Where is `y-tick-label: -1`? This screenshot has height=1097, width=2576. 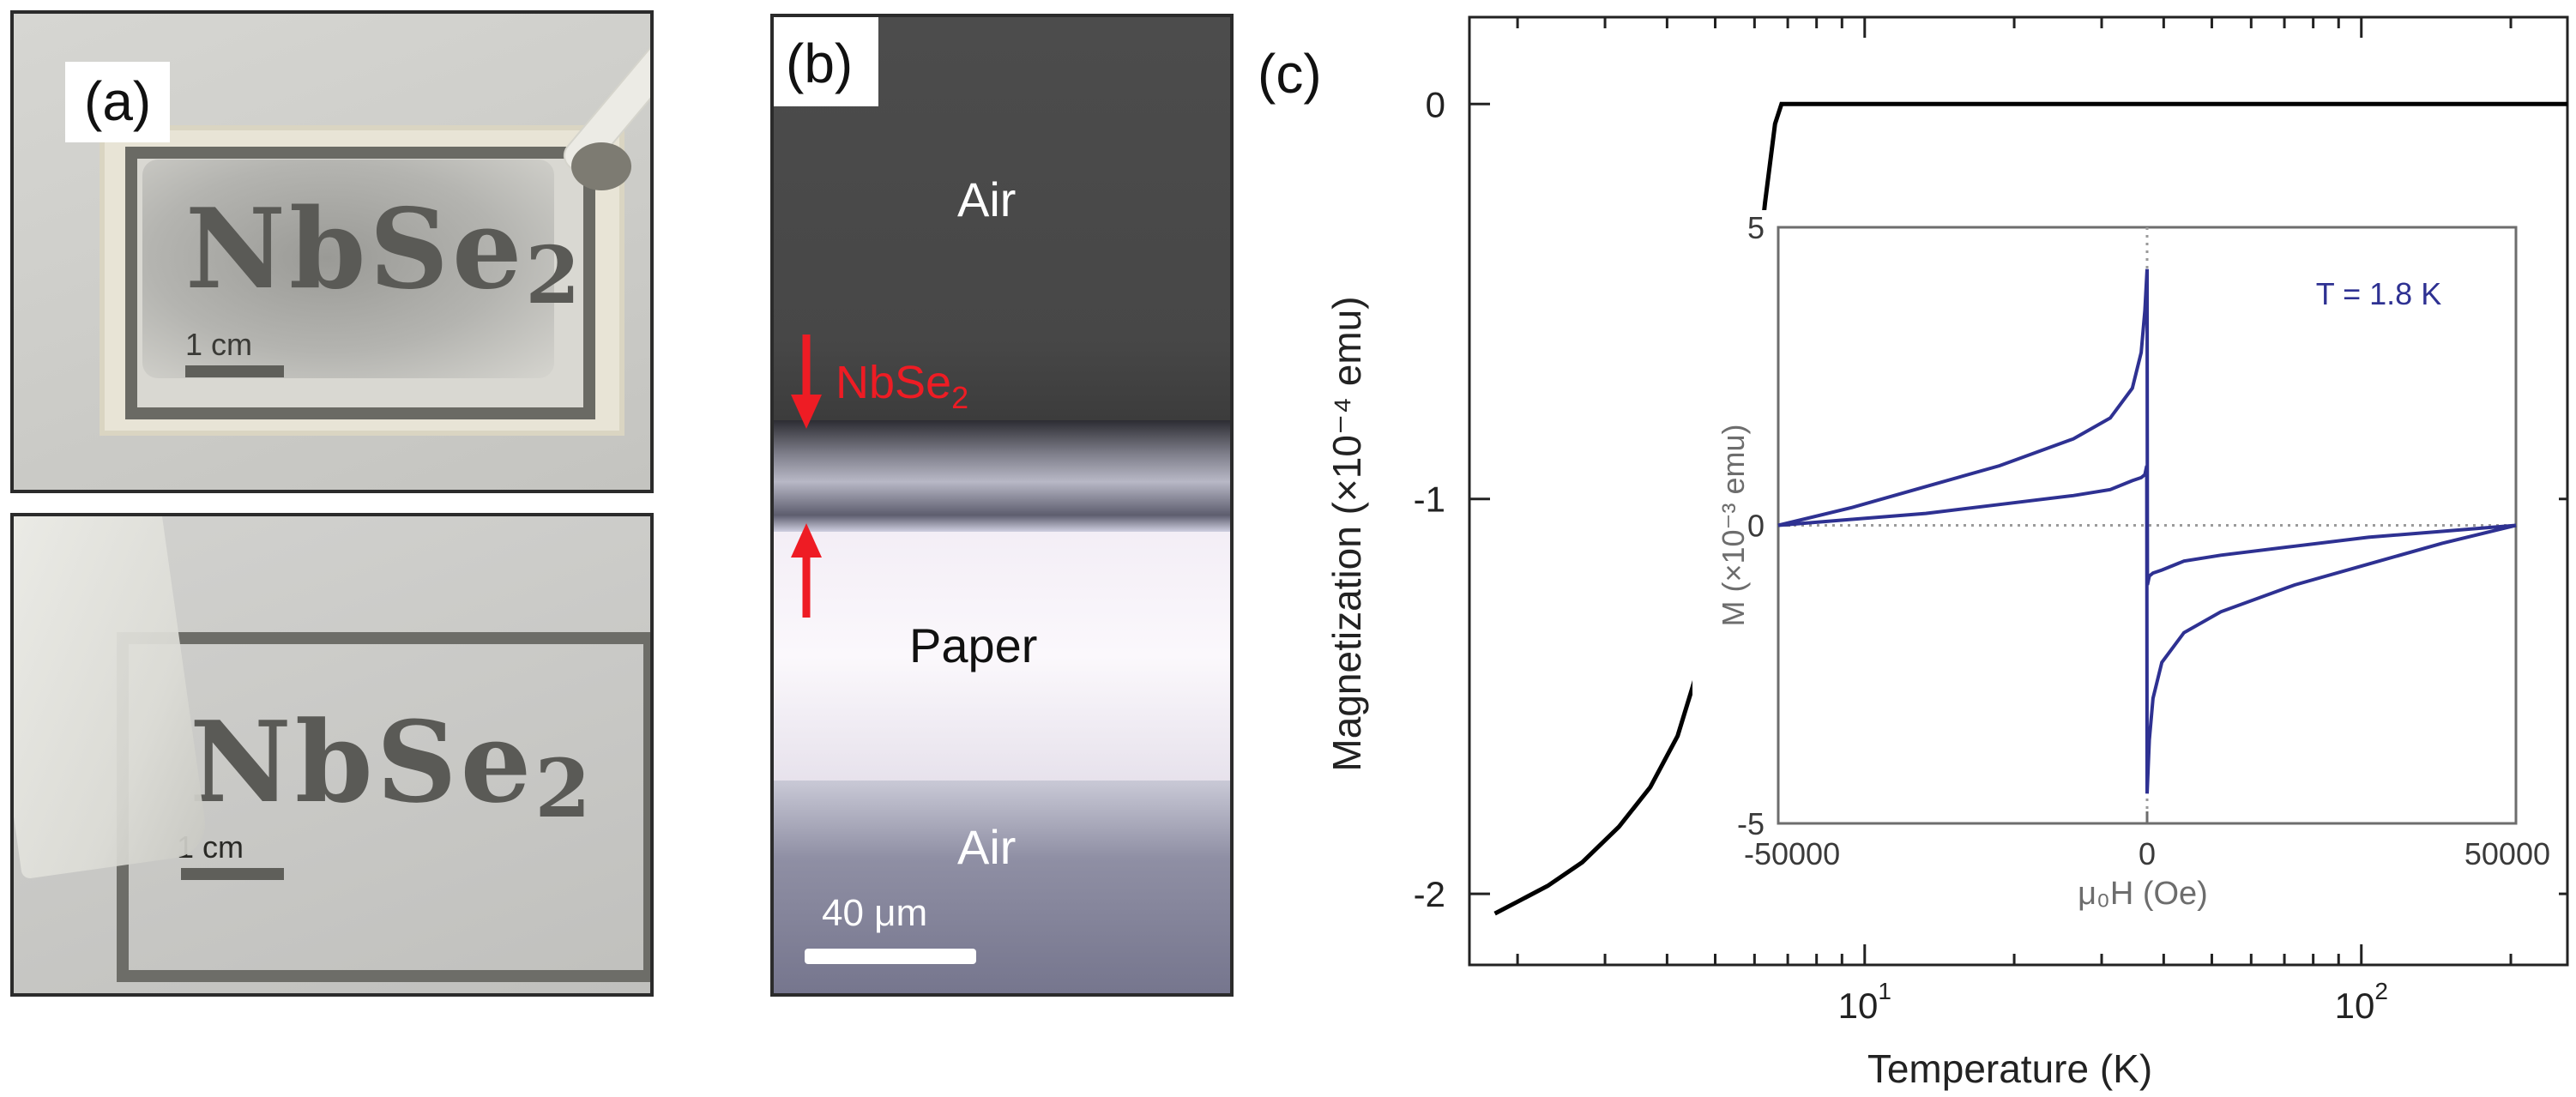 y-tick-label: -1 is located at coordinates (1429, 499).